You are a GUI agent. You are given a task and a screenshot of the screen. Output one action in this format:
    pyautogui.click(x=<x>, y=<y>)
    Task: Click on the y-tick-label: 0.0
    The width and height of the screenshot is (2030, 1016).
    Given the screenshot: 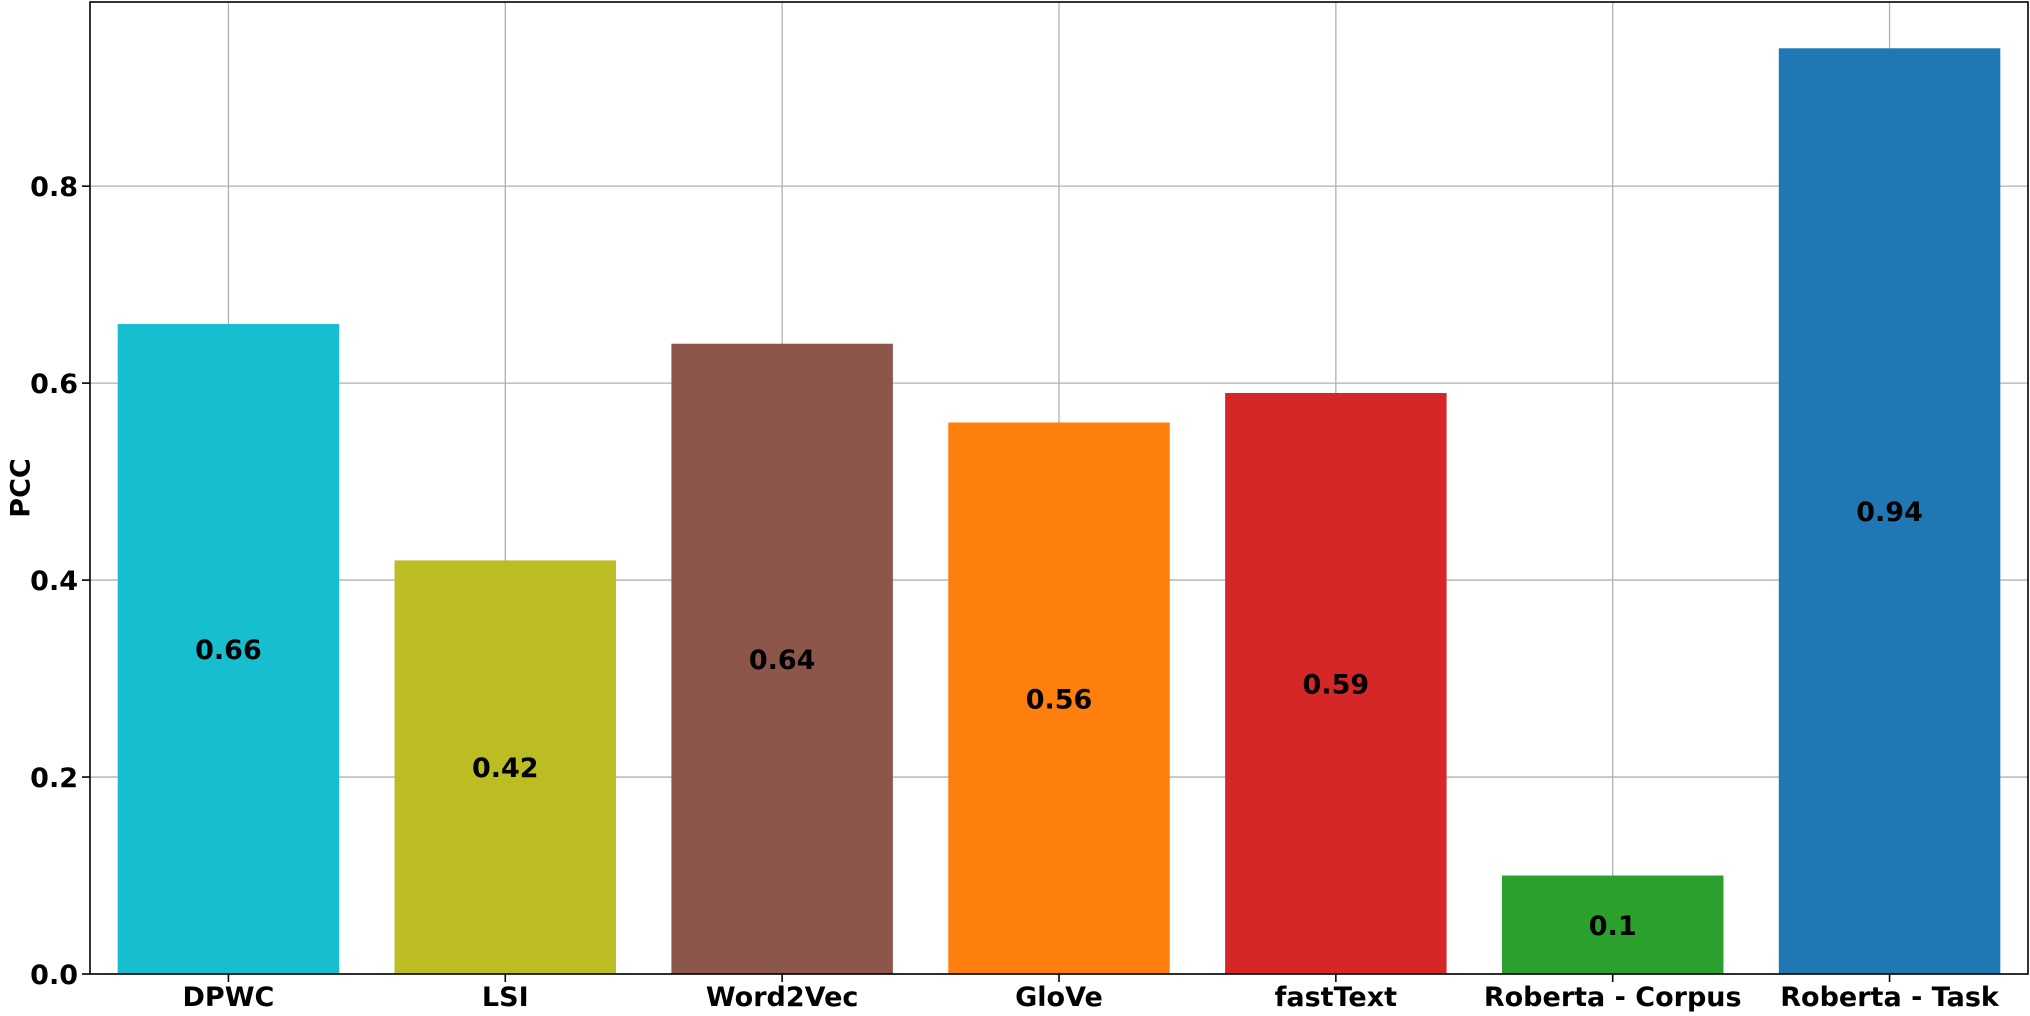 What is the action you would take?
    pyautogui.click(x=54, y=975)
    